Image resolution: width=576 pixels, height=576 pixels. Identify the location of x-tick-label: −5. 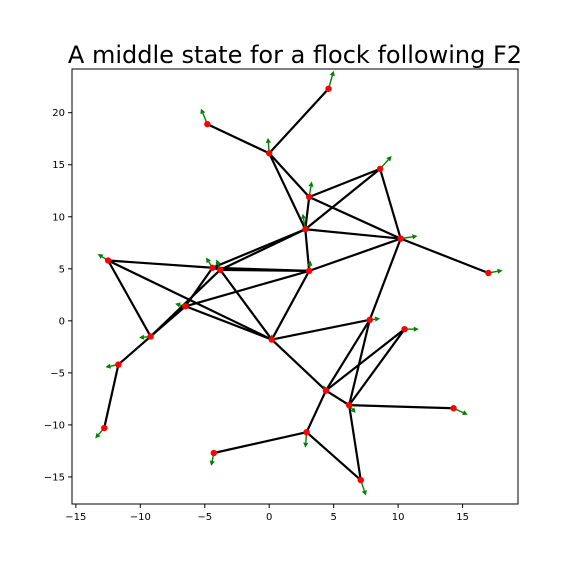
(204, 517).